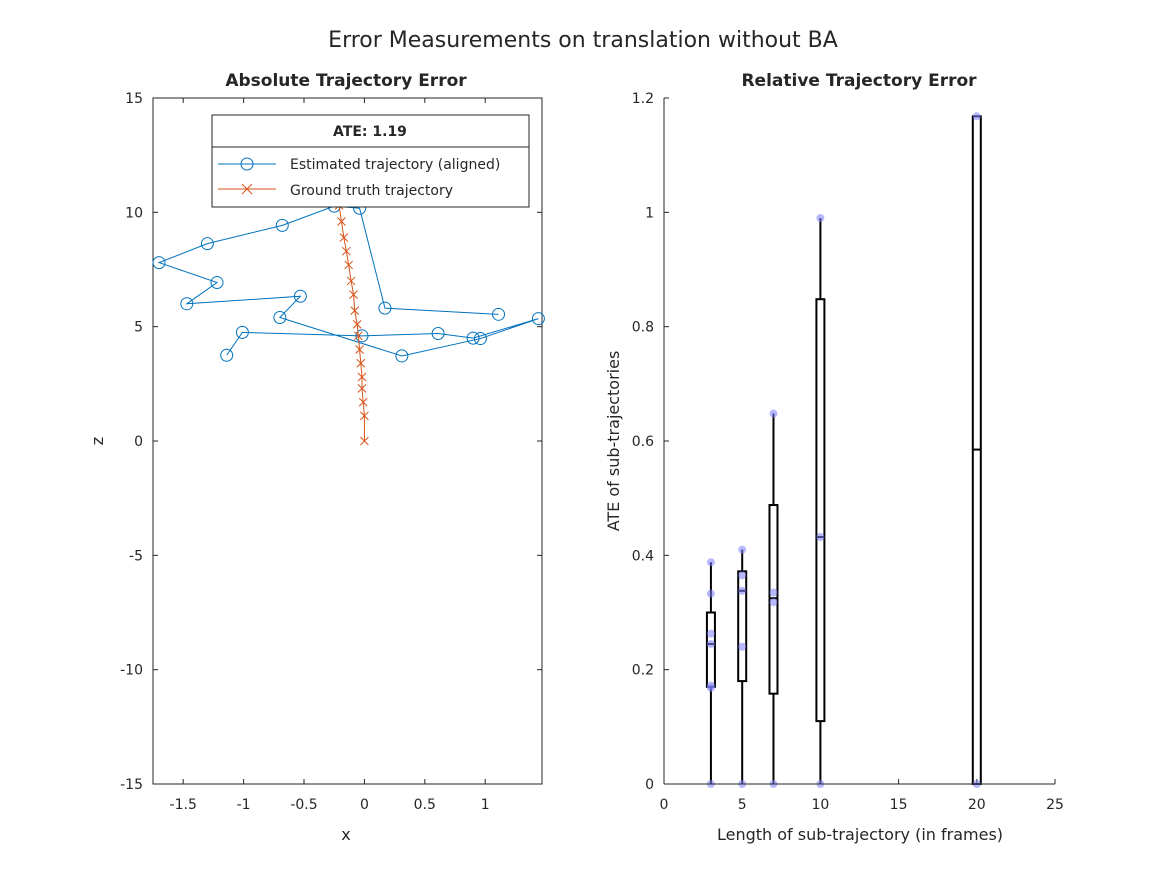  Describe the element at coordinates (1055, 805) in the screenshot. I see `x-tick-label: 25` at that location.